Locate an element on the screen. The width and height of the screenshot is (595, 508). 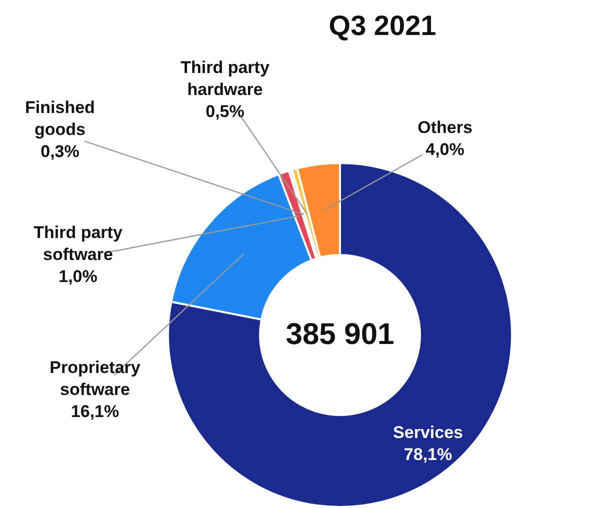
slice-label: Third party hardware is located at coordinates (225, 78).